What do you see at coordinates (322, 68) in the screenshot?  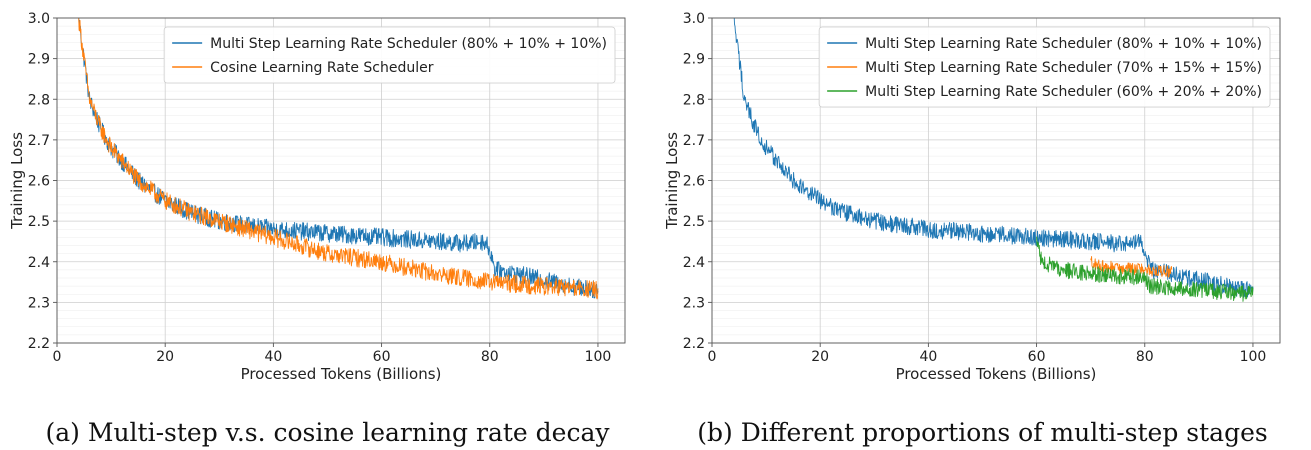 I see `legend-label: Cosine Learning Rate Scheduler` at bounding box center [322, 68].